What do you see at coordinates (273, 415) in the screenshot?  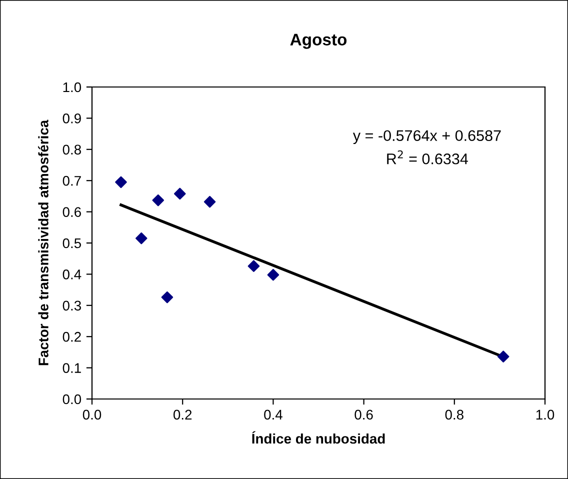 I see `x-tick-label: 0.4` at bounding box center [273, 415].